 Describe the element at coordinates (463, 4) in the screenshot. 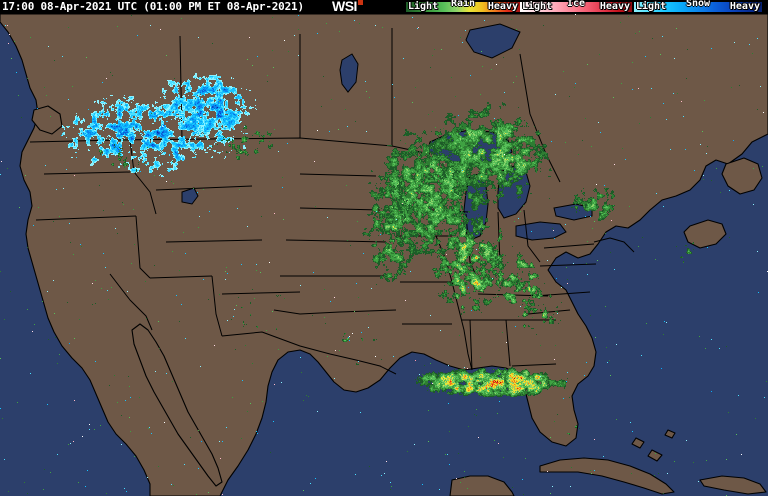

I see `legend-title-rain: Rain` at that location.